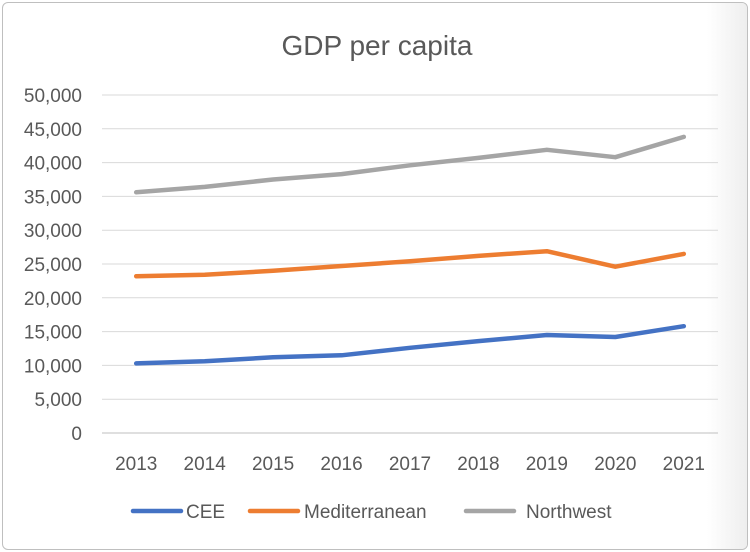 This screenshot has height=552, width=750. What do you see at coordinates (53, 366) in the screenshot?
I see `y-tick-label: 10,000` at bounding box center [53, 366].